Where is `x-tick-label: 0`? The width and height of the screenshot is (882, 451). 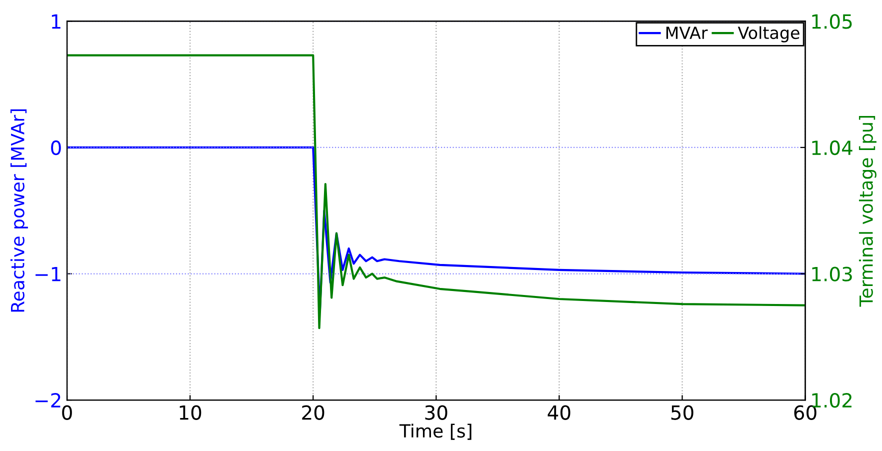 x-tick-label: 0 is located at coordinates (67, 412).